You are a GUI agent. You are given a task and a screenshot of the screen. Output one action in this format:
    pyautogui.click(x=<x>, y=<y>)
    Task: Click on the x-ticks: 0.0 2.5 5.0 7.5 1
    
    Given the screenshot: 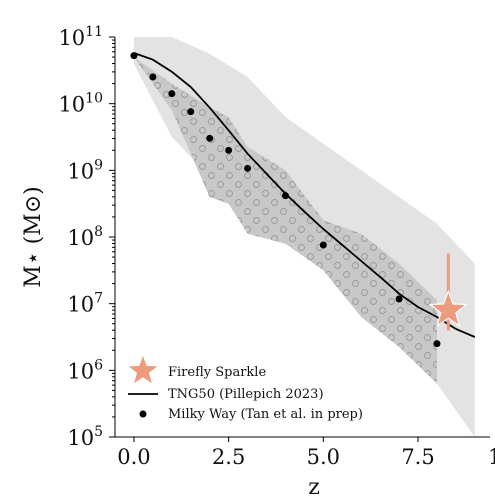 What is the action you would take?
    pyautogui.click(x=306, y=453)
    